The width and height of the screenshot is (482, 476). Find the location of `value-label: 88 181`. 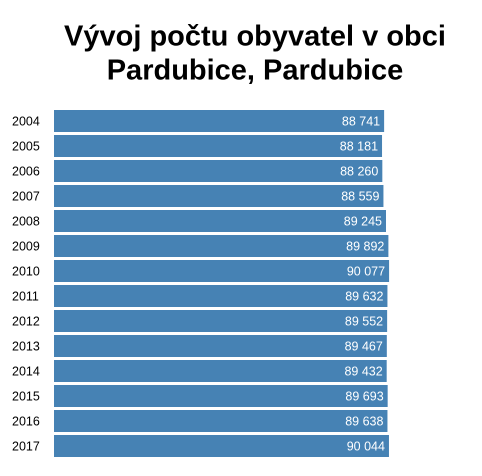

value-label: 88 181 is located at coordinates (359, 146).